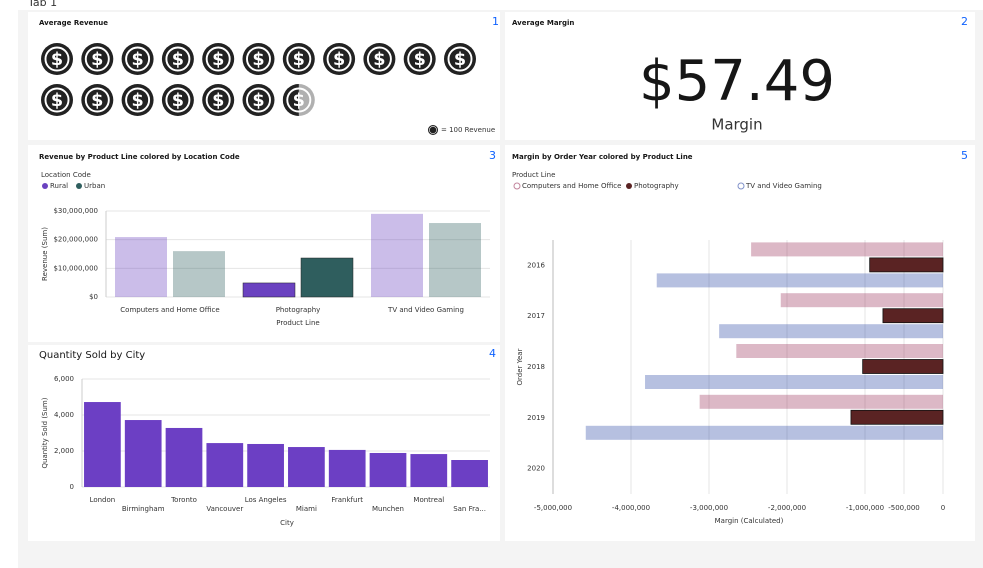  I want to click on tab-label: Tab 1, so click(42, 4).